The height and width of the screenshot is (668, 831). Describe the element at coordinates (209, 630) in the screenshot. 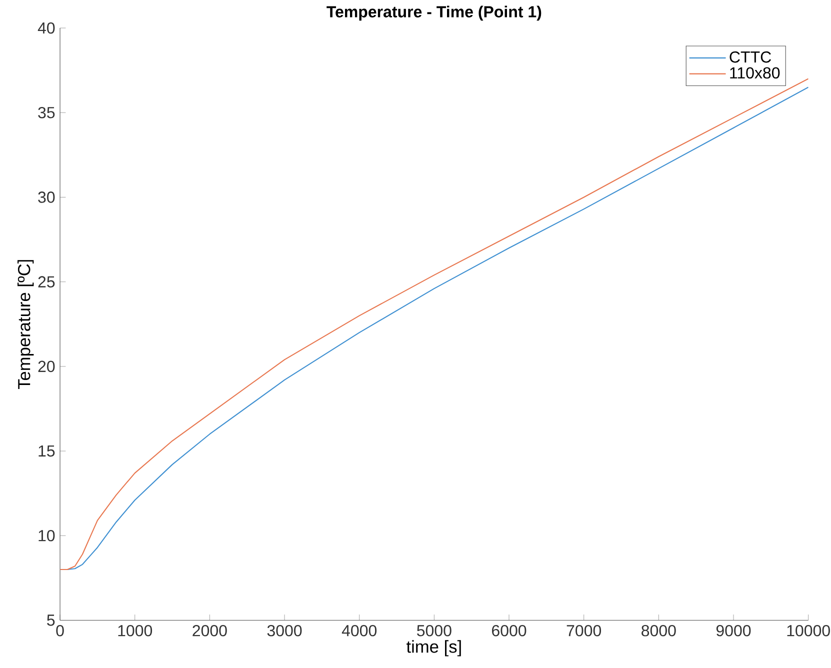

I see `x-tick-label: 2000` at that location.